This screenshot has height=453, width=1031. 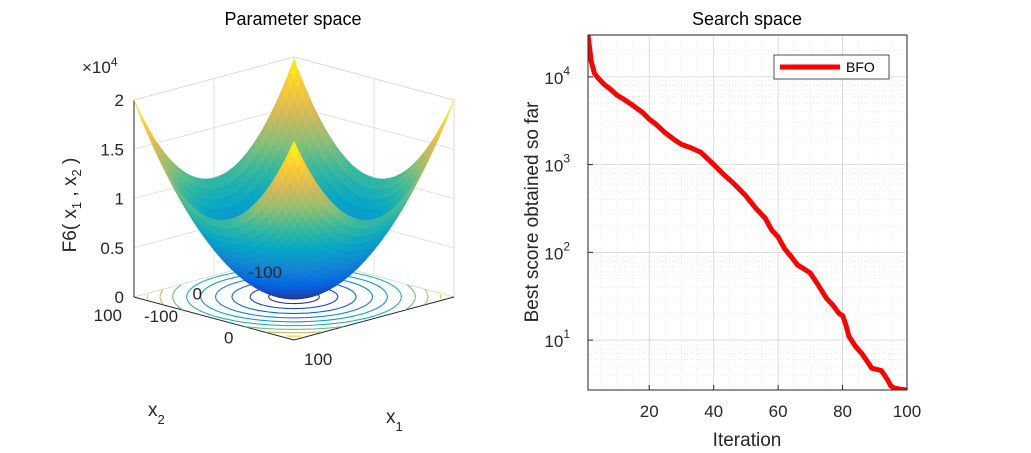 What do you see at coordinates (649, 411) in the screenshot?
I see `x-tick-label: 20` at bounding box center [649, 411].